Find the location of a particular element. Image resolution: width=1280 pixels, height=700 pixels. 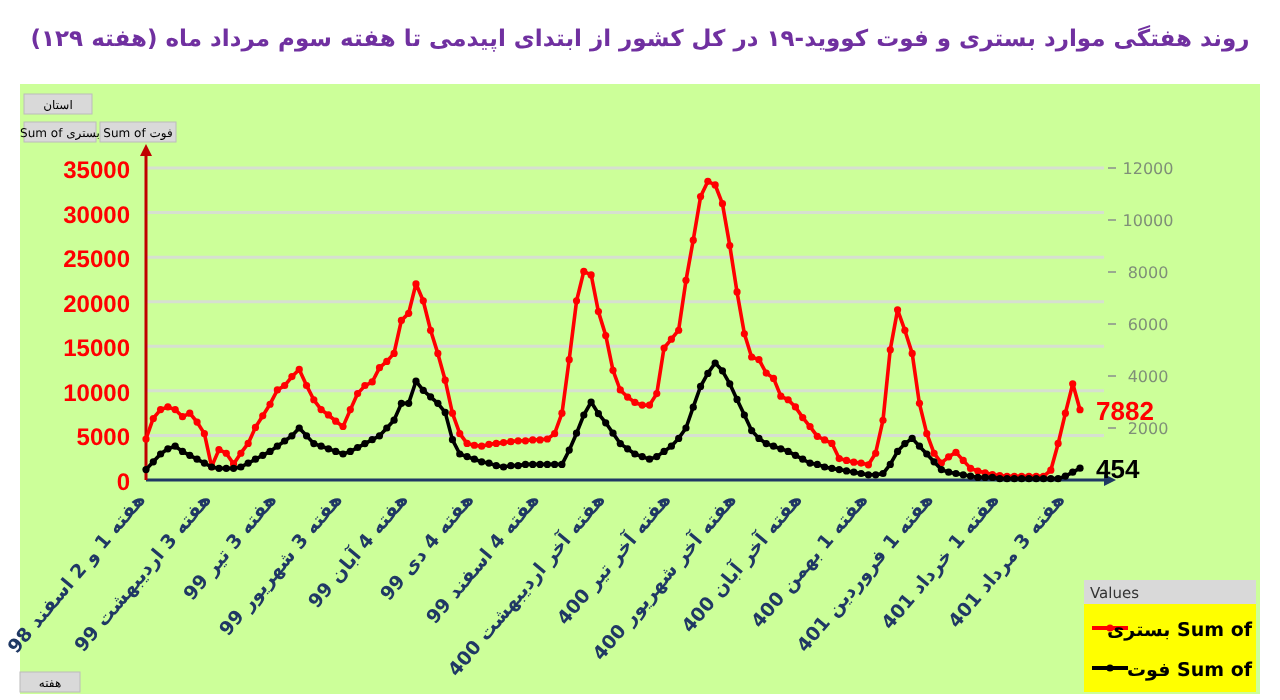

y2-tick-label: 6000 is located at coordinates (1148, 325).